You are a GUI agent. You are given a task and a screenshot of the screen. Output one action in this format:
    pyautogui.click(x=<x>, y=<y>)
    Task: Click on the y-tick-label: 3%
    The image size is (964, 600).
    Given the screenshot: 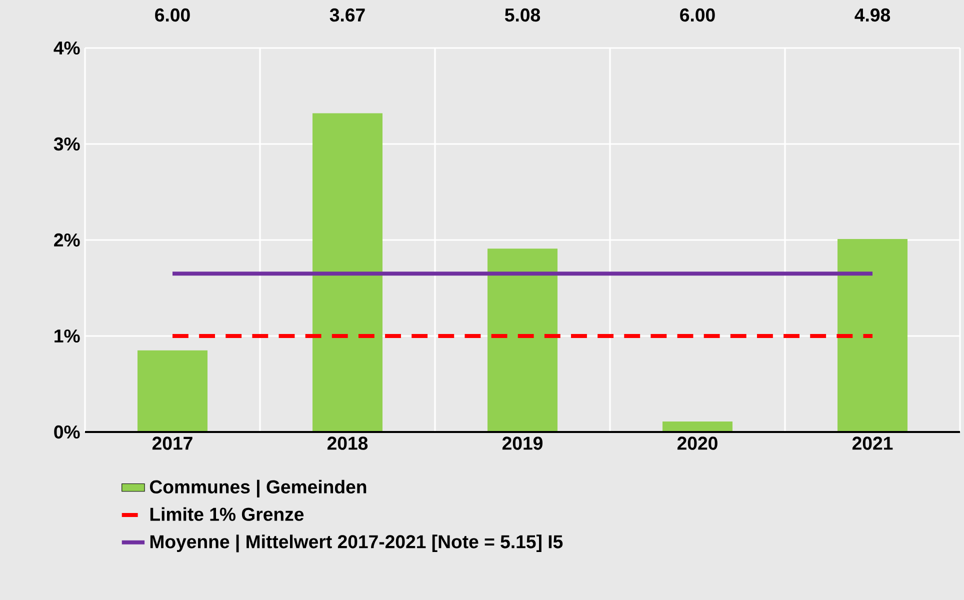 What is the action you would take?
    pyautogui.click(x=67, y=144)
    